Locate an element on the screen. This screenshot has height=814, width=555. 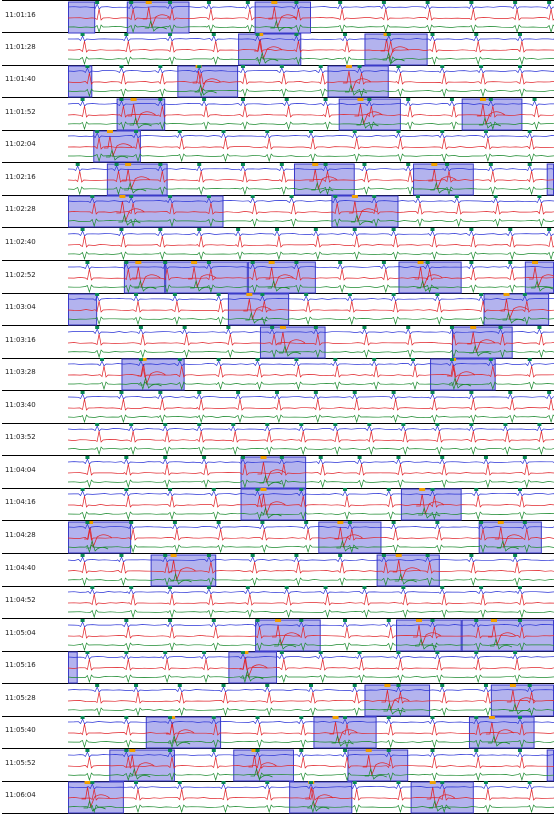
ecg-strip-row: 11:01:28 is located at coordinates (278, 49).